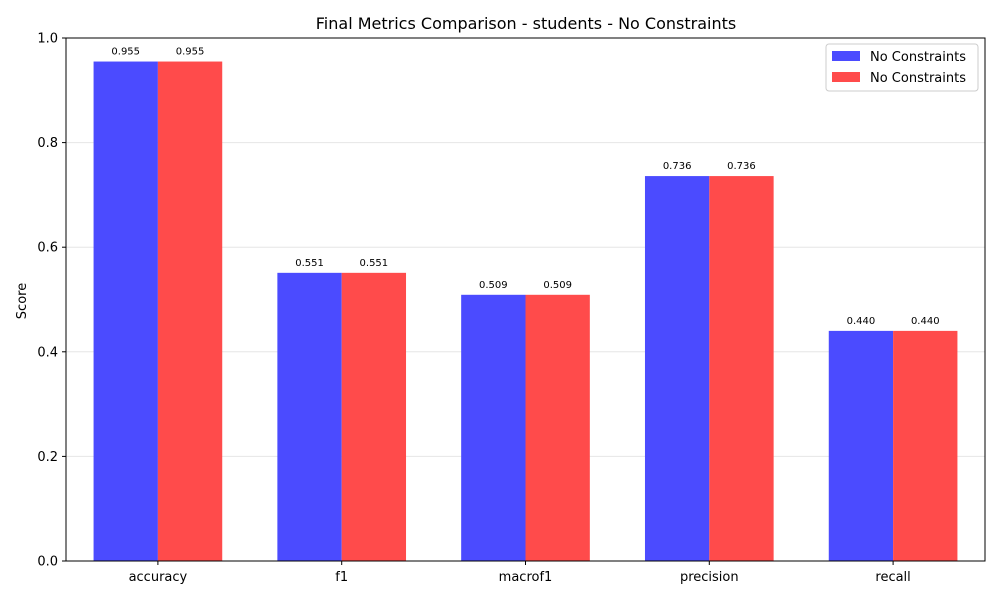 The width and height of the screenshot is (1000, 600). What do you see at coordinates (47, 352) in the screenshot?
I see `y-tick-label: 0.4` at bounding box center [47, 352].